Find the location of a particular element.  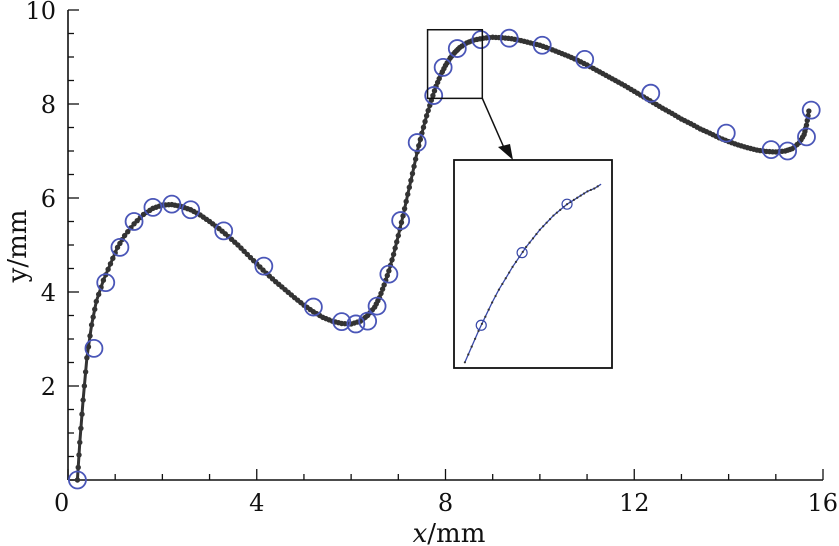

zoom-arrow-line is located at coordinates (493, 124).